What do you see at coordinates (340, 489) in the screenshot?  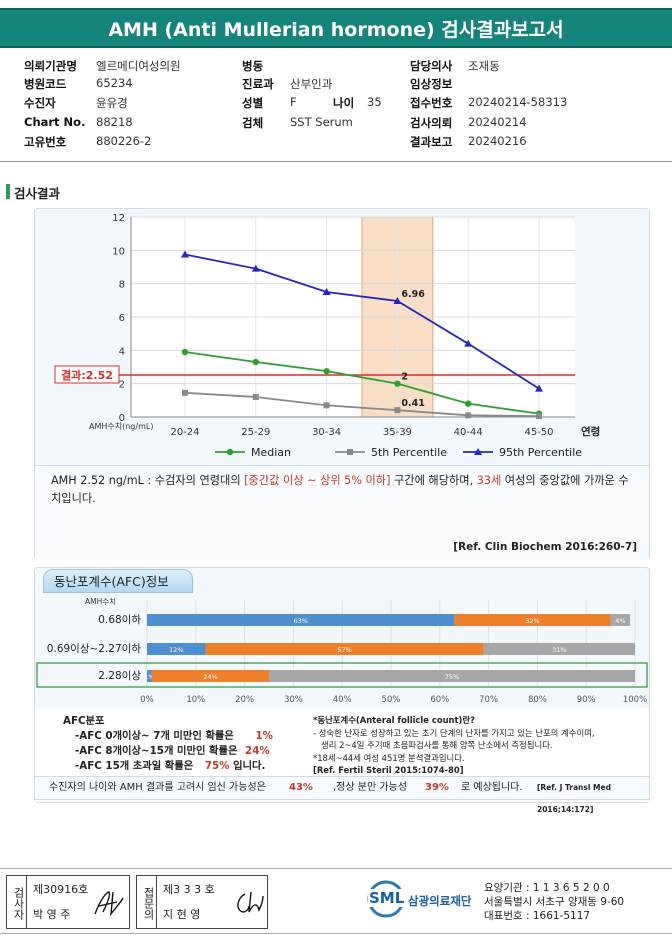 I see `interp-part3: 여성의 중앙값에 가까운 수치입니다.` at bounding box center [340, 489].